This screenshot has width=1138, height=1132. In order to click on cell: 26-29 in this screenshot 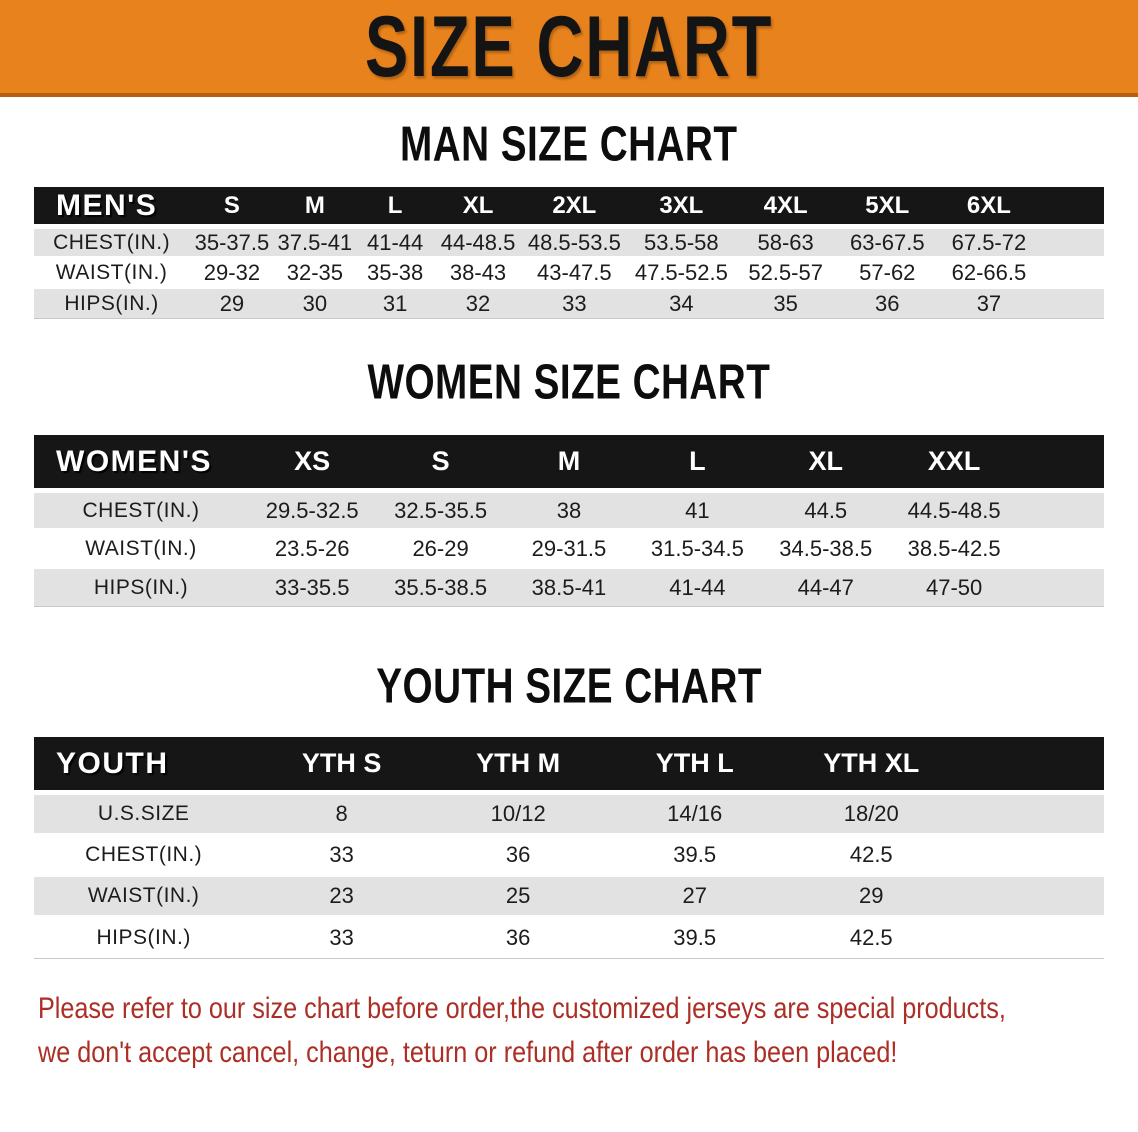, I will do `click(440, 550)`.